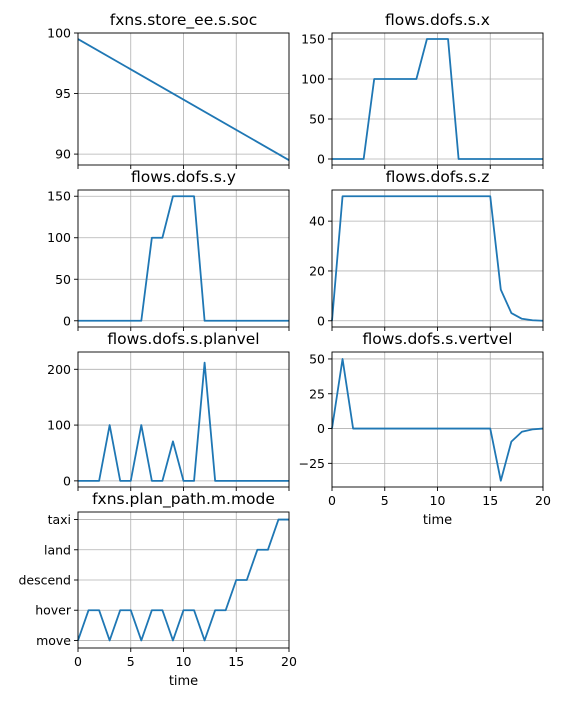  Describe the element at coordinates (59, 369) in the screenshot. I see `y-tick-label: 200` at that location.